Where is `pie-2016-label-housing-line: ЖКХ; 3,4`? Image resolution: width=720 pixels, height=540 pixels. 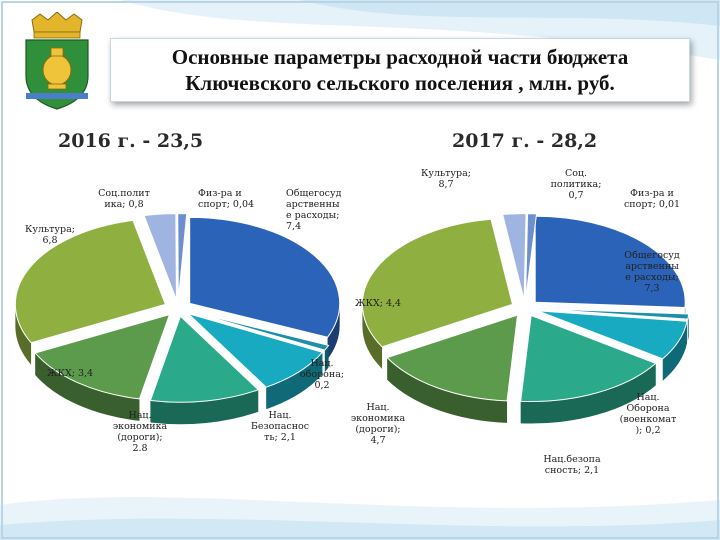
pie-2016-label-housing-line: ЖКХ; 3,4 is located at coordinates (70, 373).